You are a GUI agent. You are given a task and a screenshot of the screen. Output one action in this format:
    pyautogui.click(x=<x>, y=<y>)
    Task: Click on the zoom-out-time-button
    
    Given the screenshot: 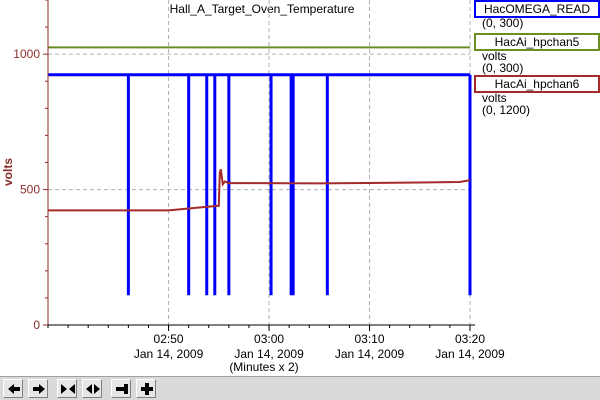 What is the action you would take?
    pyautogui.click(x=92, y=388)
    